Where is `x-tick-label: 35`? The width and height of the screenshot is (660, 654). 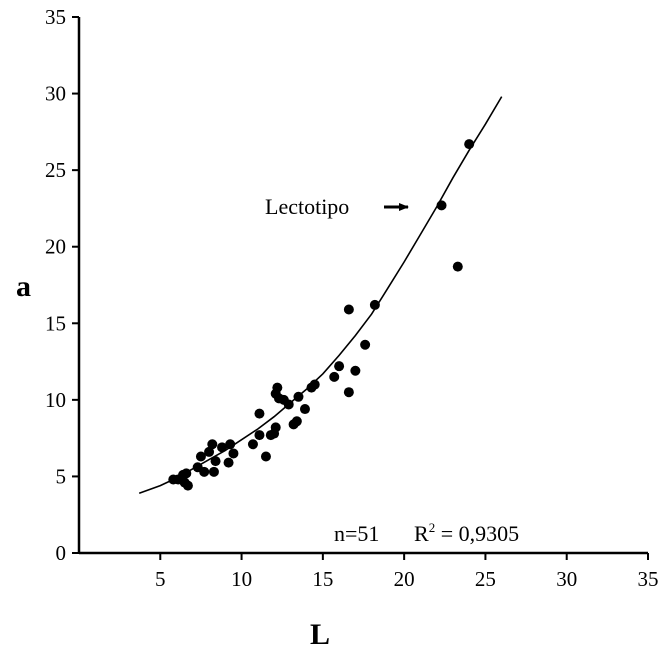
x-tick-label: 35 is located at coordinates (648, 579).